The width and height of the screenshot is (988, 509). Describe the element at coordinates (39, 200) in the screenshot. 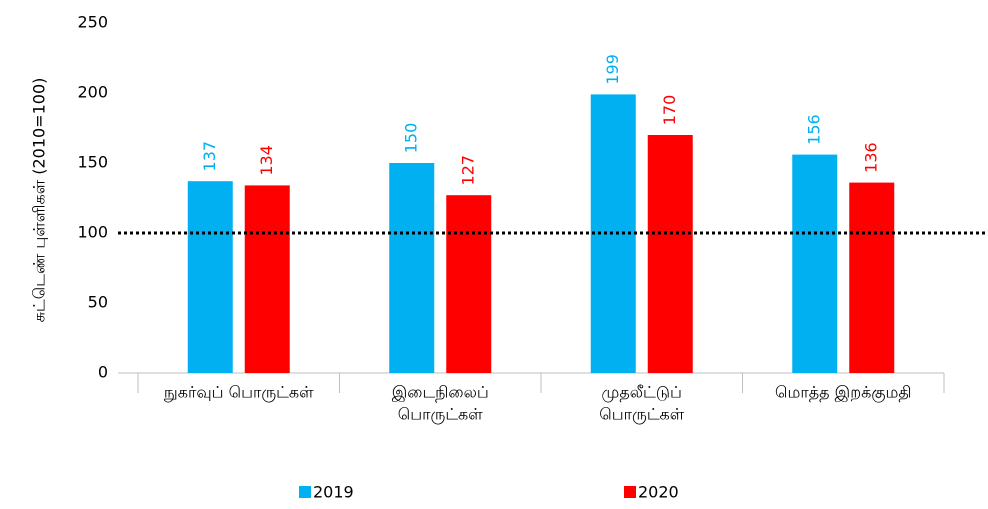

I see `y-axis-label: சுட்டெண் புள்ளிகள் (2010=100)` at that location.